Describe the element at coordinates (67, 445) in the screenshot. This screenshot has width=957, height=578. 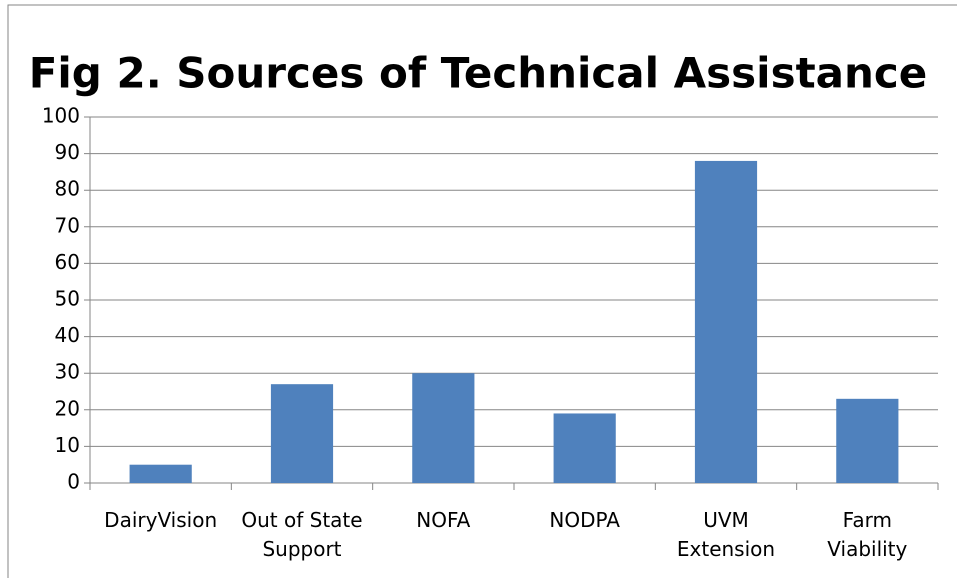
I see `y-tick-label: 10` at that location.